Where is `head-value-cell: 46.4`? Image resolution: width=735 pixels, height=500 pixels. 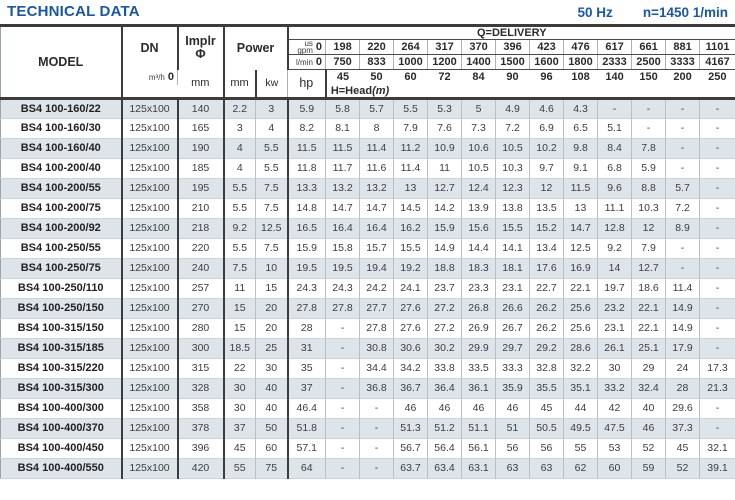 head-value-cell: 46.4 is located at coordinates (306, 408).